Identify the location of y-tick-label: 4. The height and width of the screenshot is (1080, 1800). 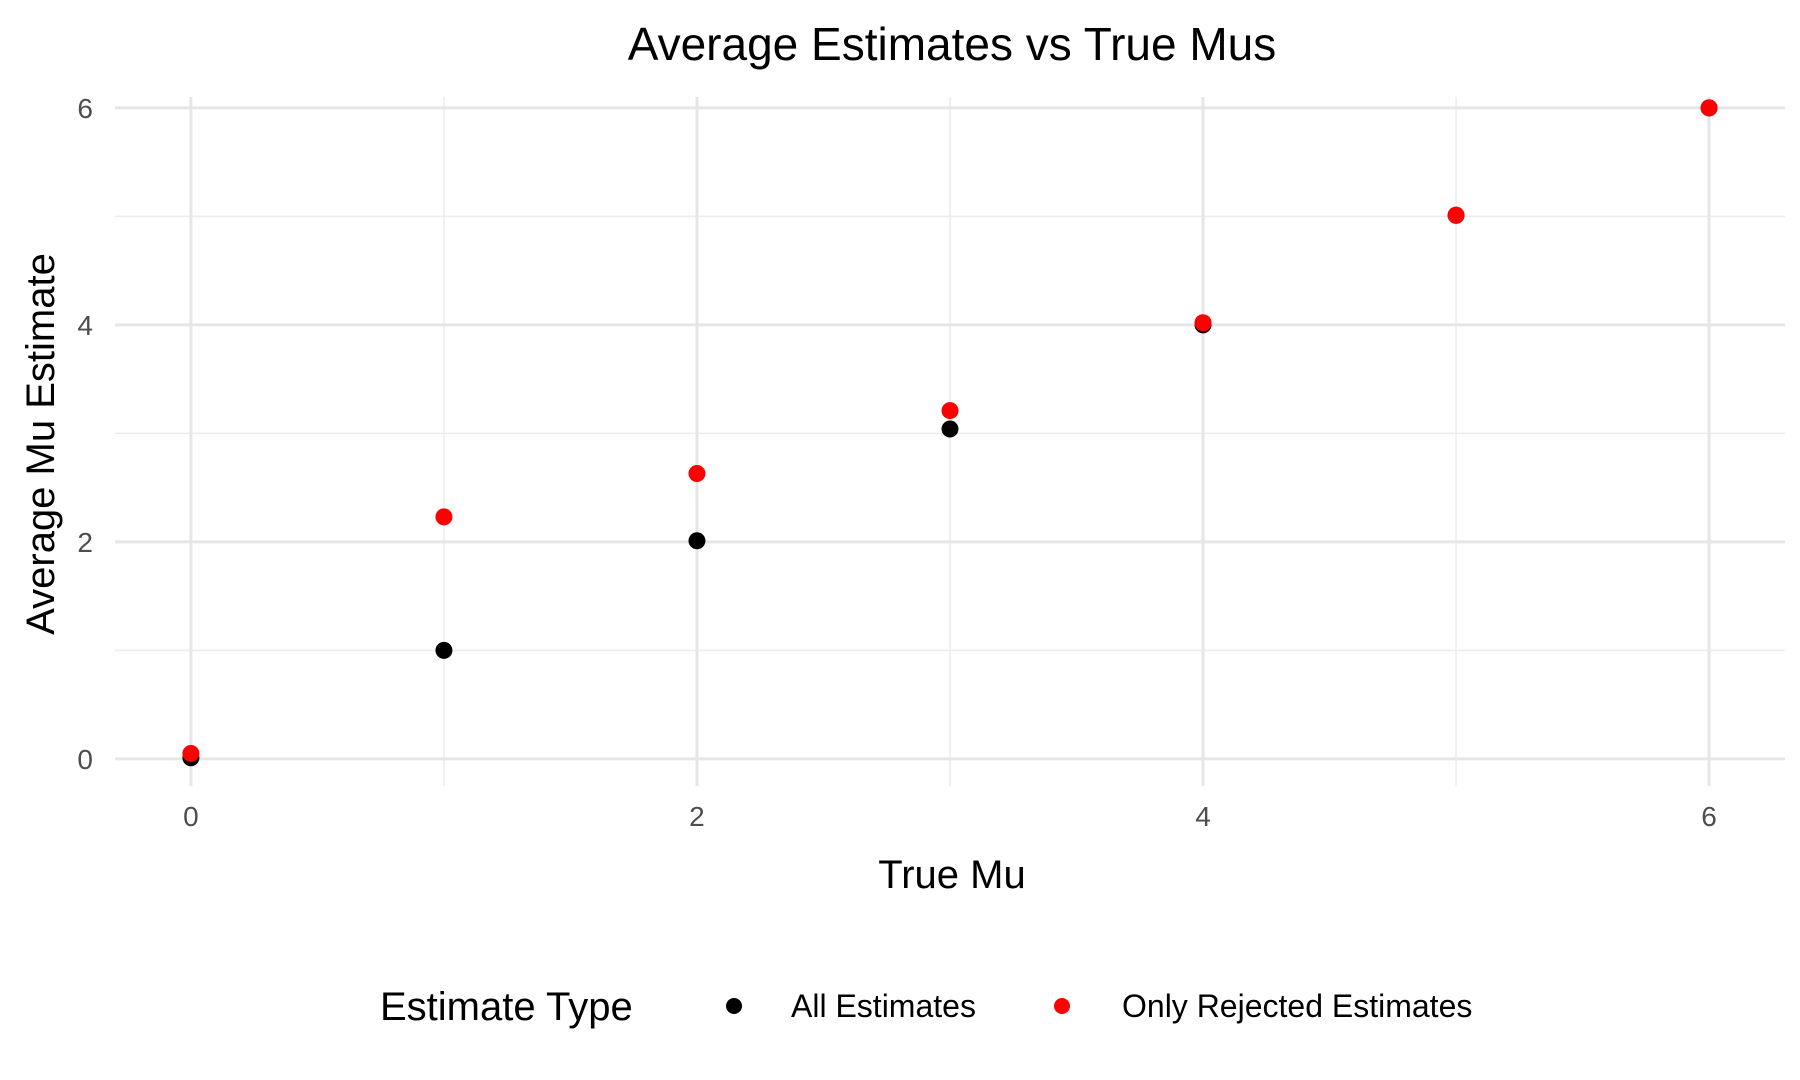
(85, 325).